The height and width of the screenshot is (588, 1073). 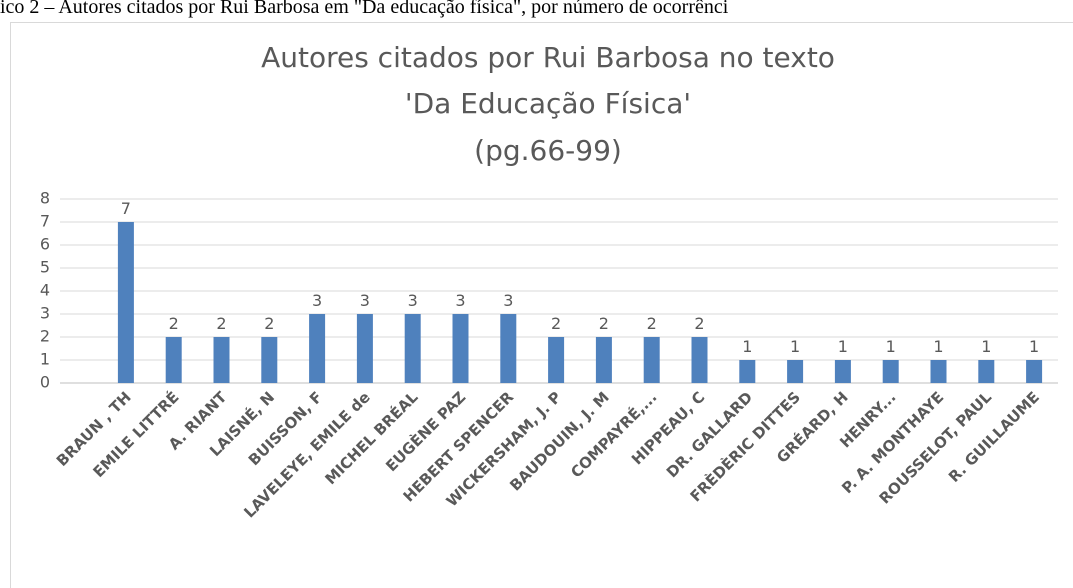 What do you see at coordinates (994, 437) in the screenshot?
I see `x-tick-label: R. GUILLAUME` at bounding box center [994, 437].